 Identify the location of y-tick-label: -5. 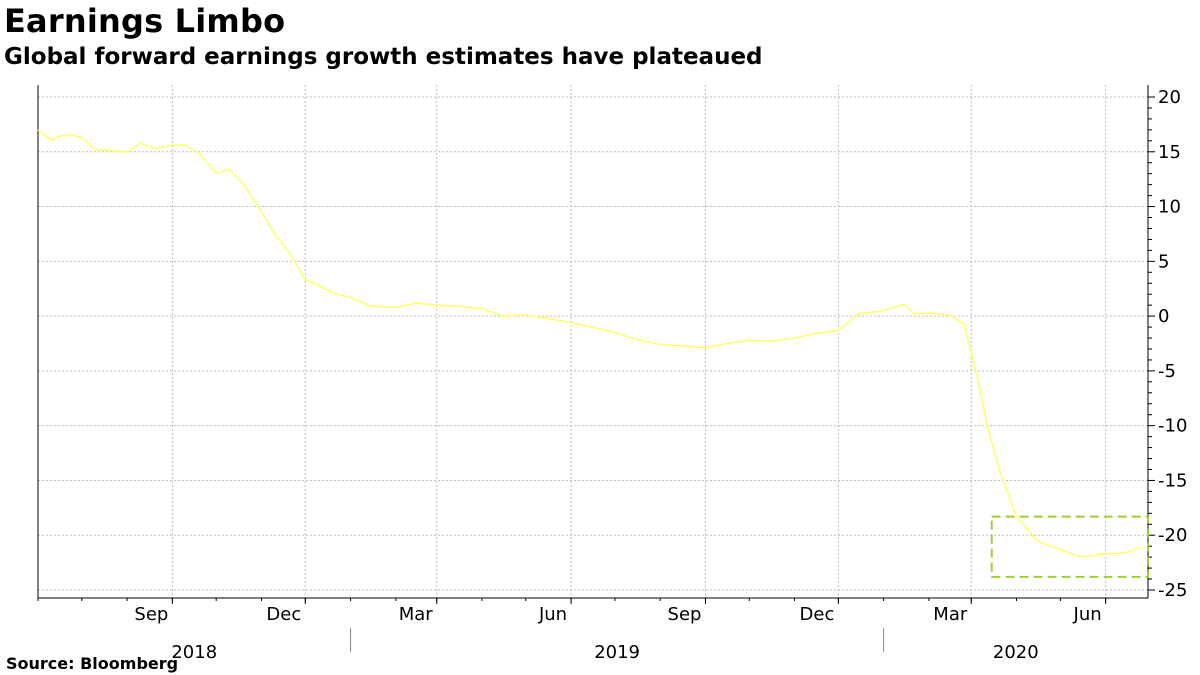
(1167, 371).